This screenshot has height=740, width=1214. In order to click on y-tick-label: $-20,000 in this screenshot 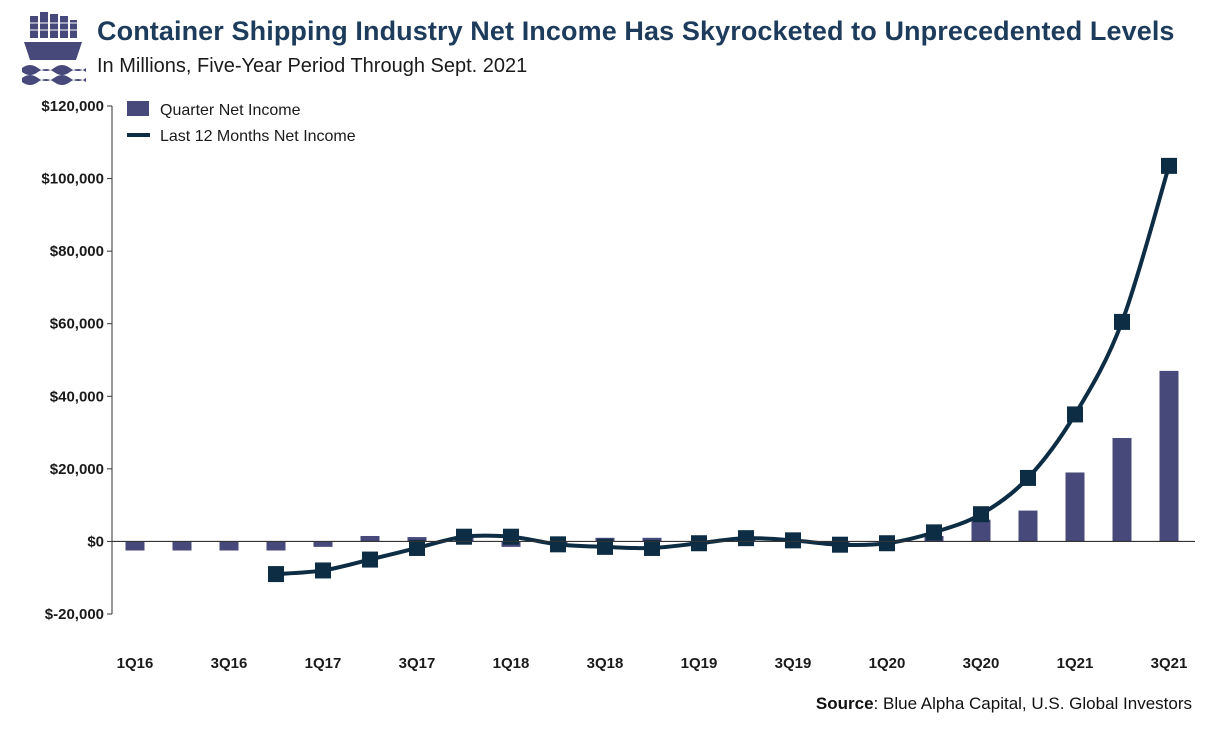, I will do `click(74, 614)`.